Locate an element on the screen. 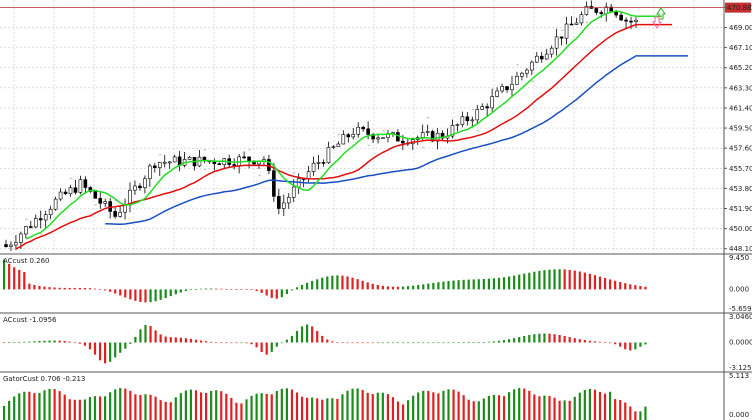 The image size is (752, 420). candle: ⌄ is located at coordinates (586, 13).